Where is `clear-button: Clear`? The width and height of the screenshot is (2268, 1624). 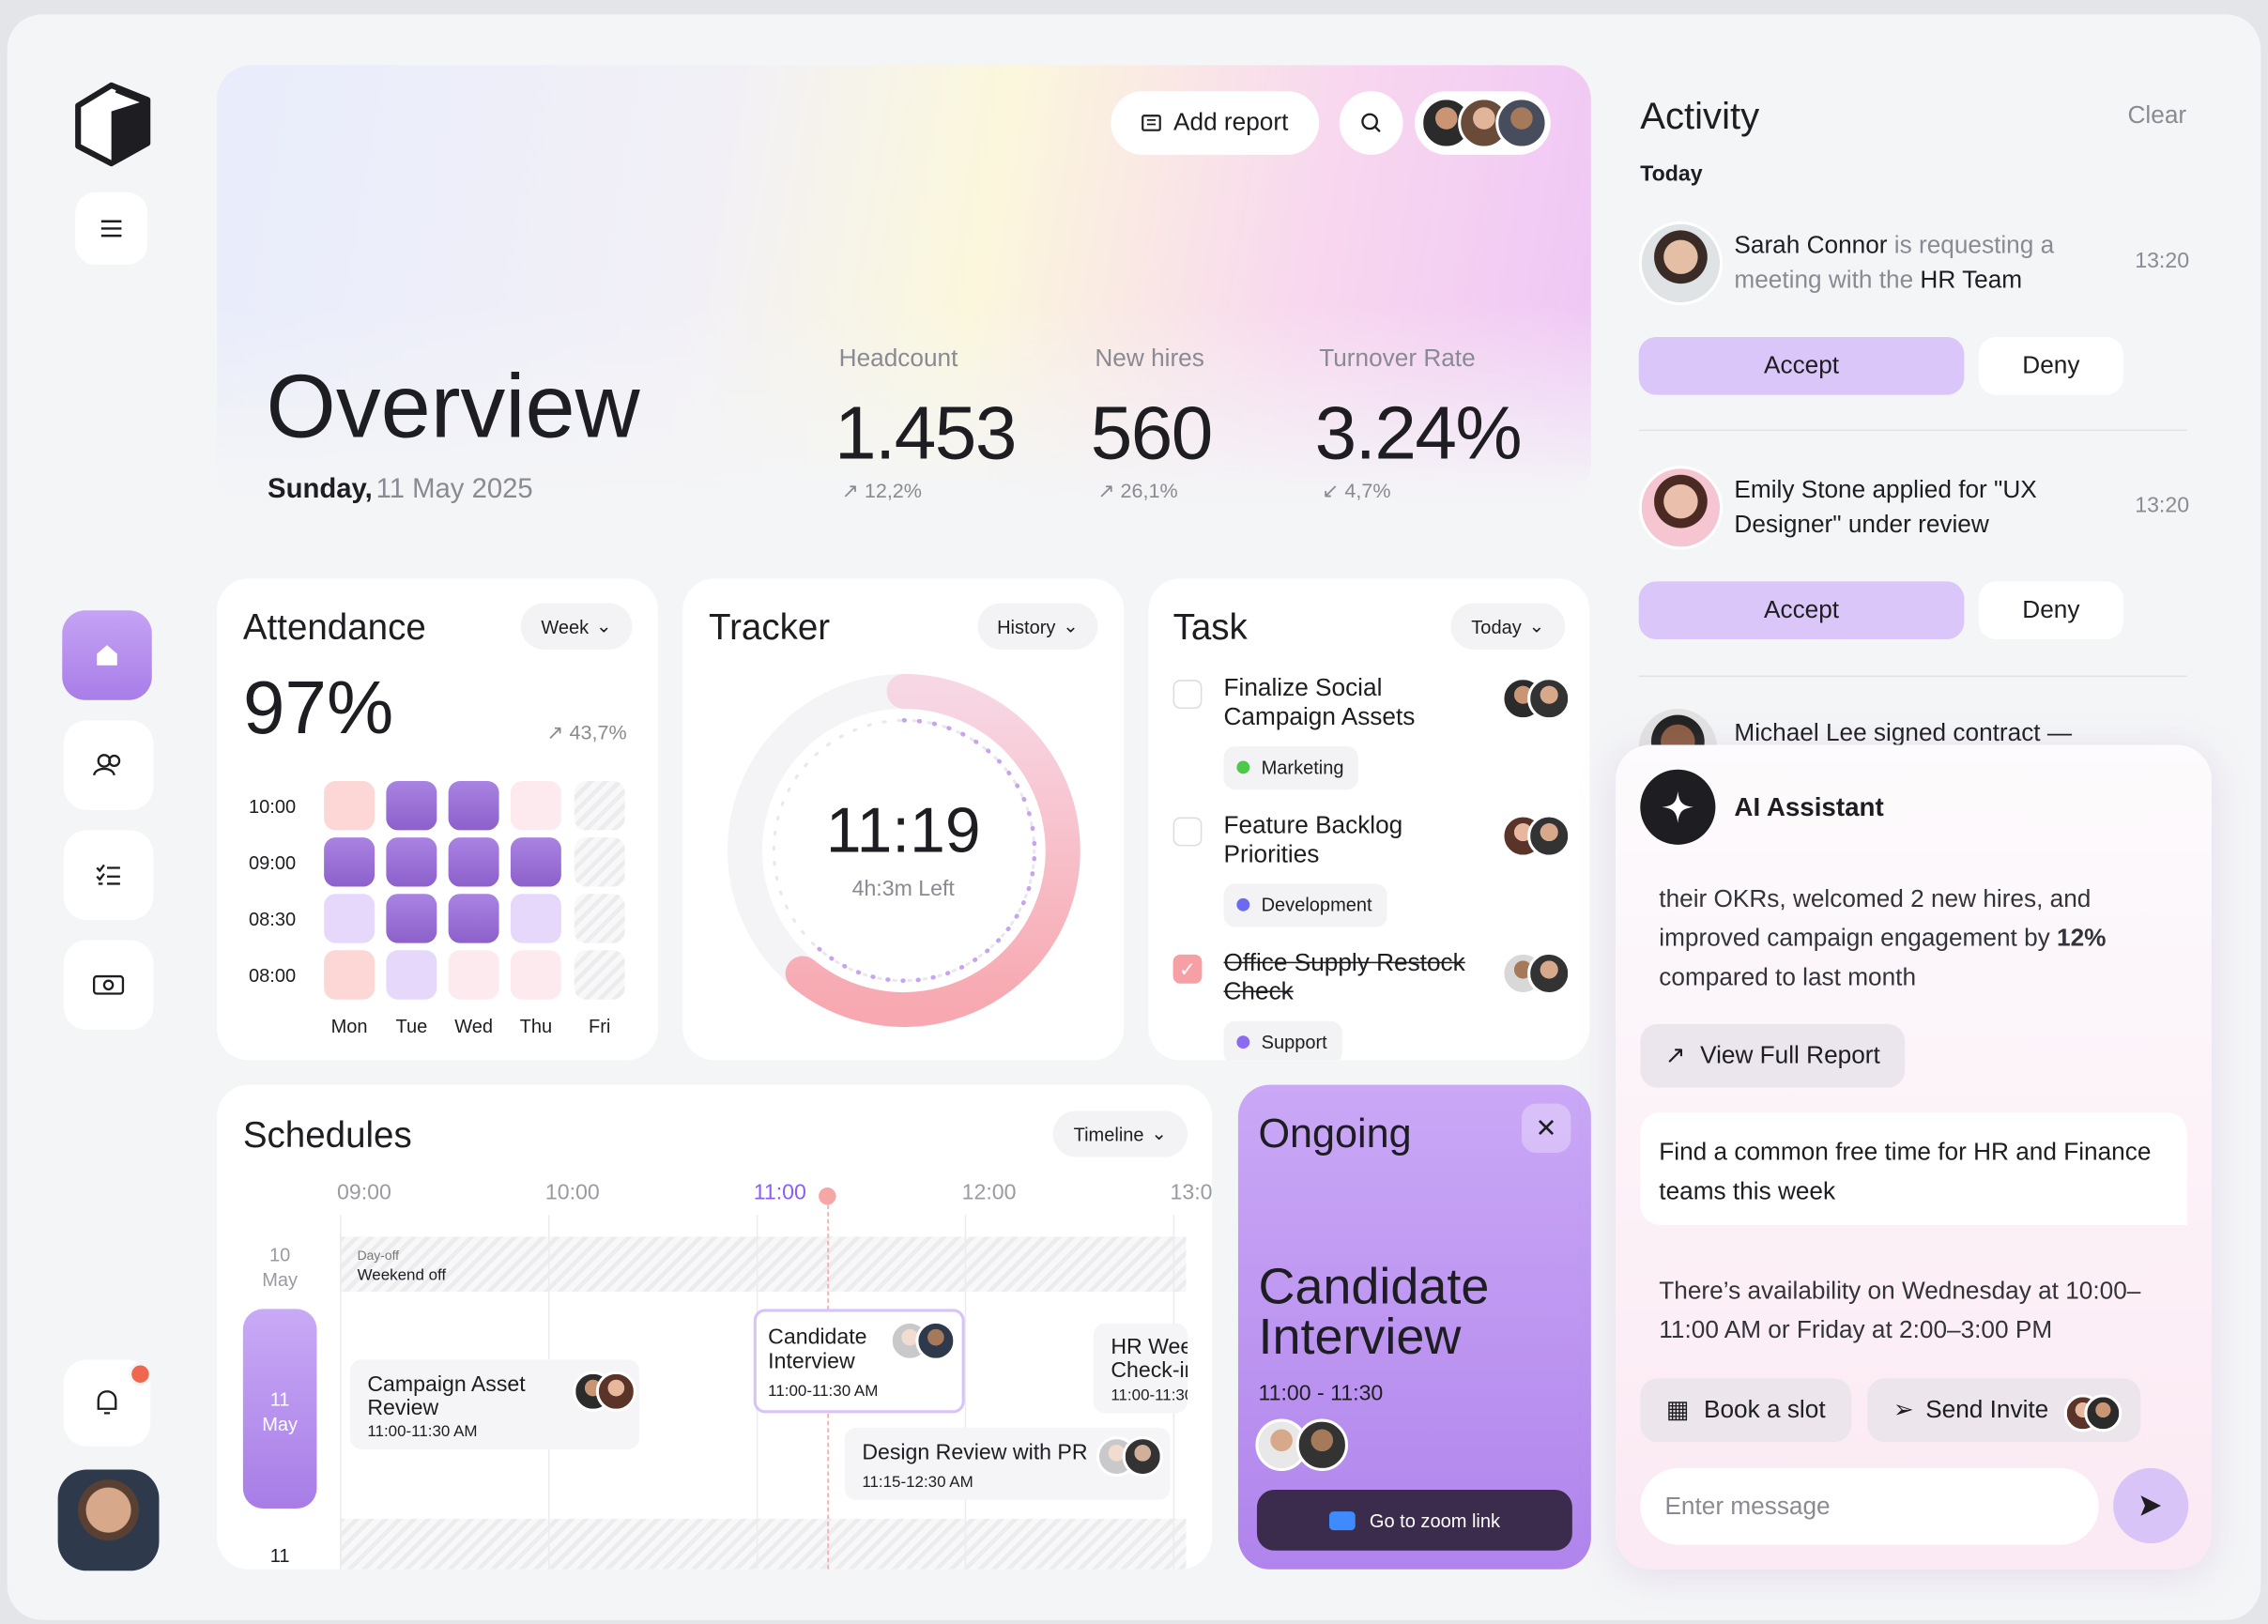 clear-button: Clear is located at coordinates (2157, 115).